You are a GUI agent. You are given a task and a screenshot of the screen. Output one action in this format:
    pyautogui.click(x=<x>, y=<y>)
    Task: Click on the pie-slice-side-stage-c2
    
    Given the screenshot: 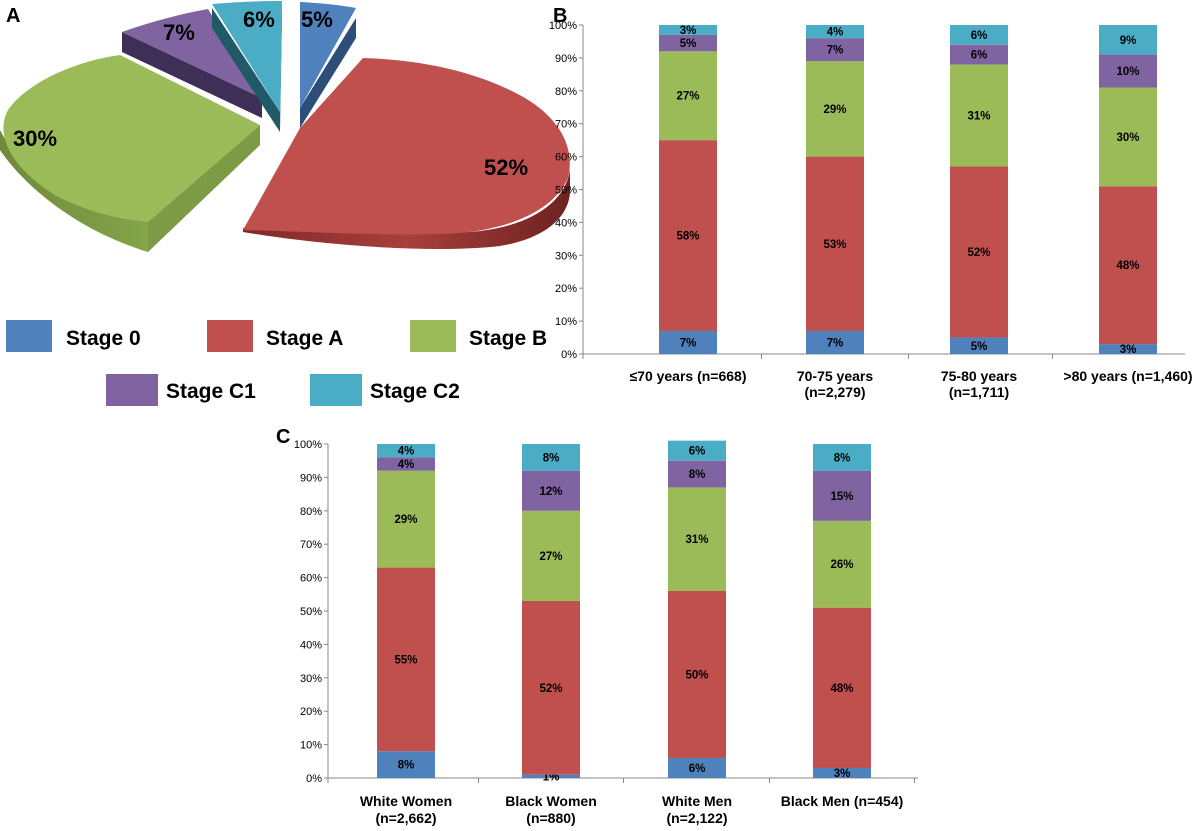 What is the action you would take?
    pyautogui.click(x=246, y=70)
    